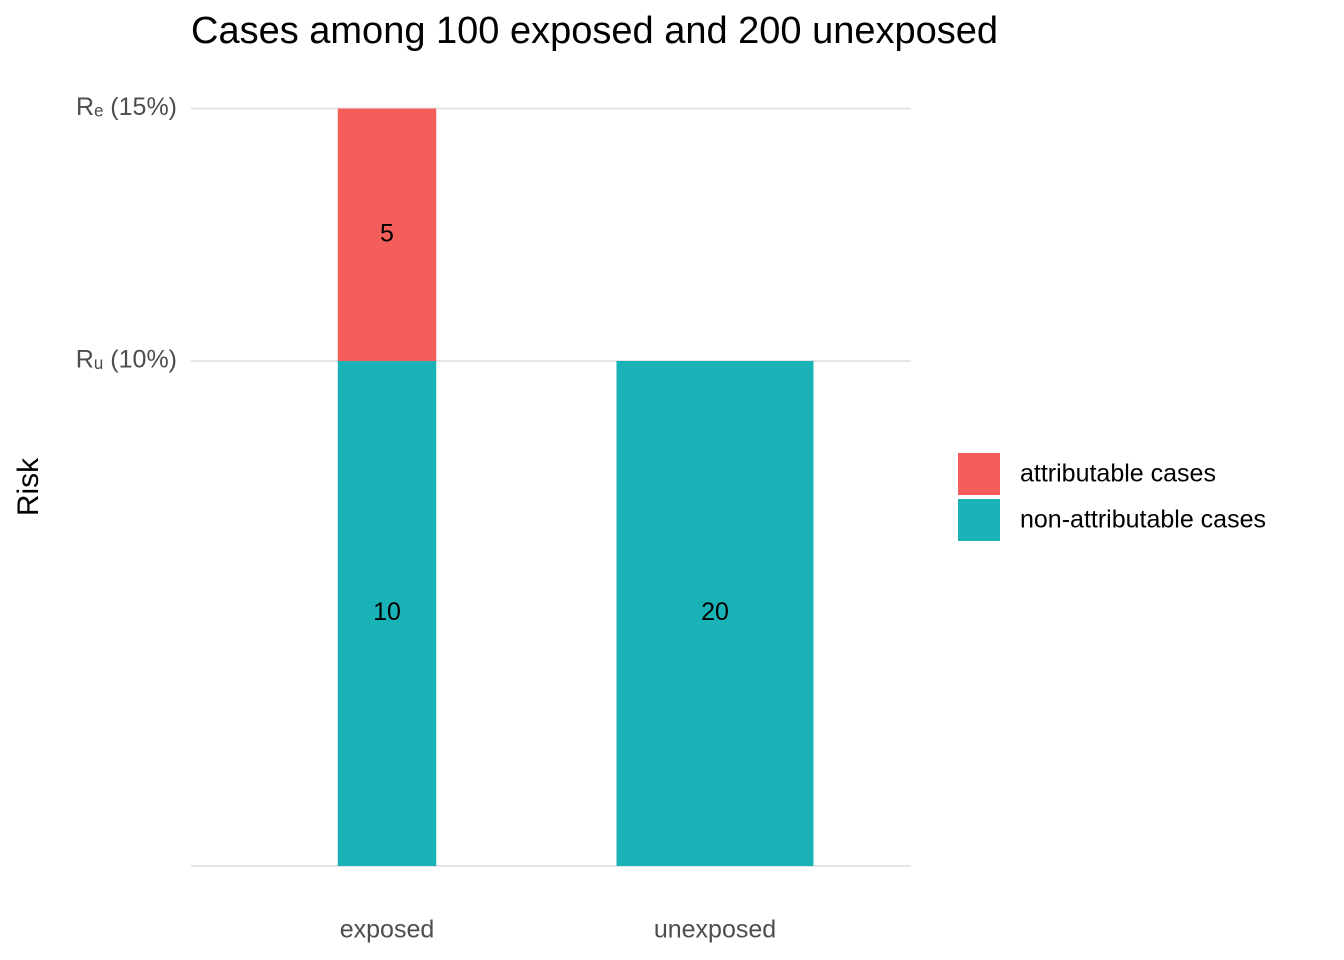 The image size is (1344, 960). I want to click on x-tick-label: unexposed, so click(715, 930).